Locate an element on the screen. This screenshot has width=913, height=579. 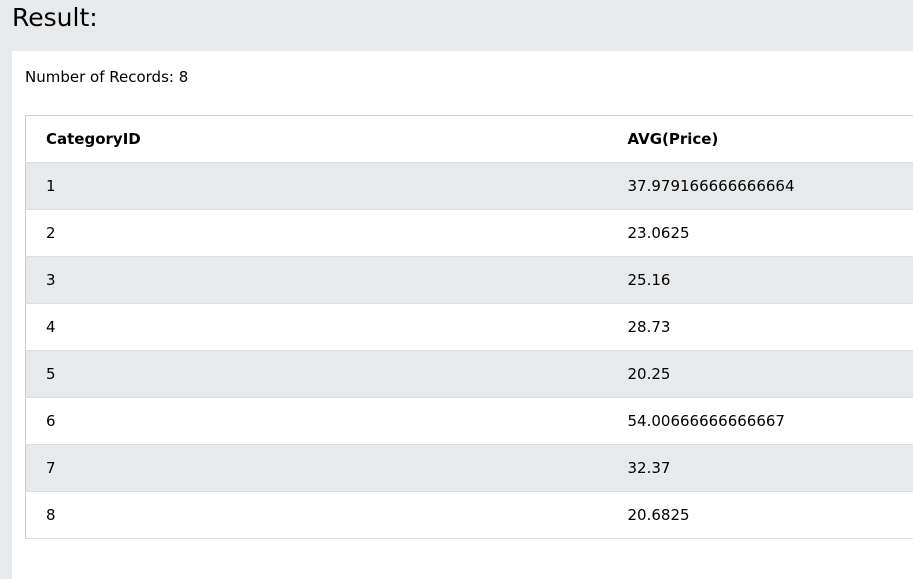
cell-categoryid: 4 is located at coordinates (316, 327).